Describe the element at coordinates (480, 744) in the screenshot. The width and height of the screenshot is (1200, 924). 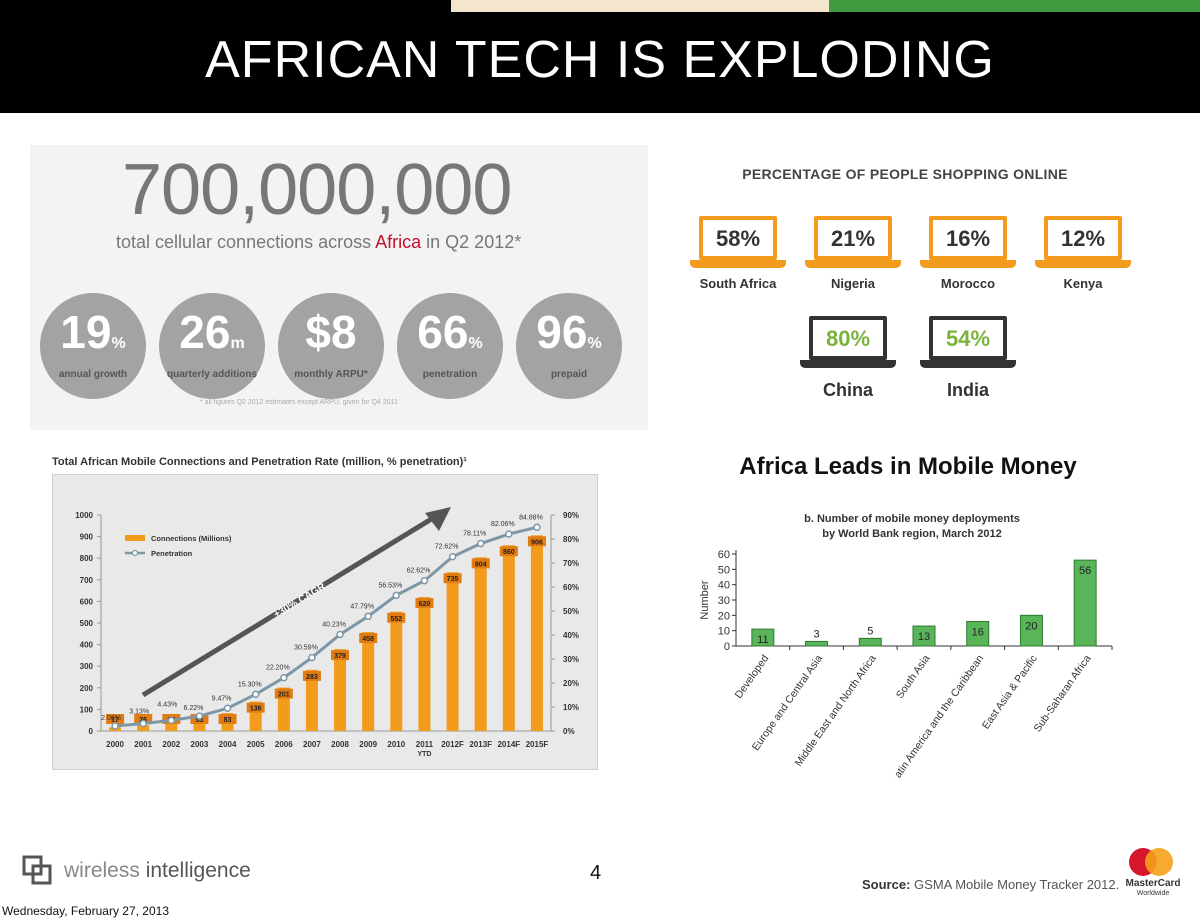
I see `category-label: 2013F` at that location.